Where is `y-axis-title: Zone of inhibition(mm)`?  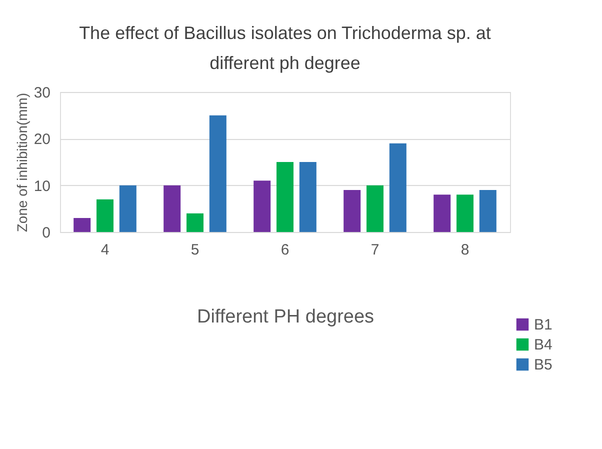
y-axis-title: Zone of inhibition(mm) is located at coordinates (22, 162).